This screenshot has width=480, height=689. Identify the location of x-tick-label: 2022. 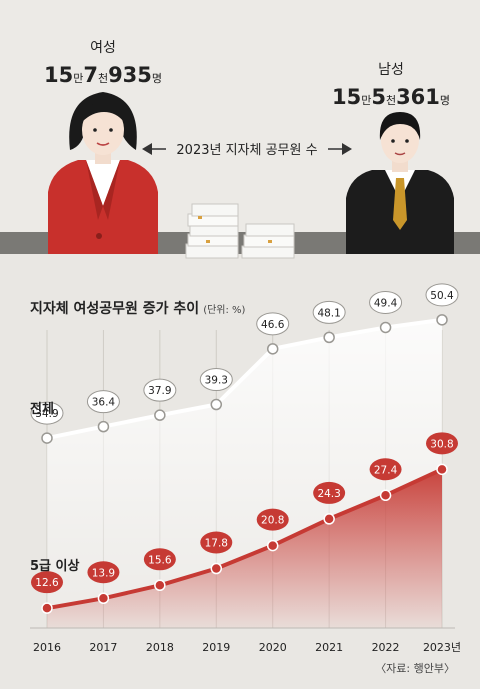
(386, 647).